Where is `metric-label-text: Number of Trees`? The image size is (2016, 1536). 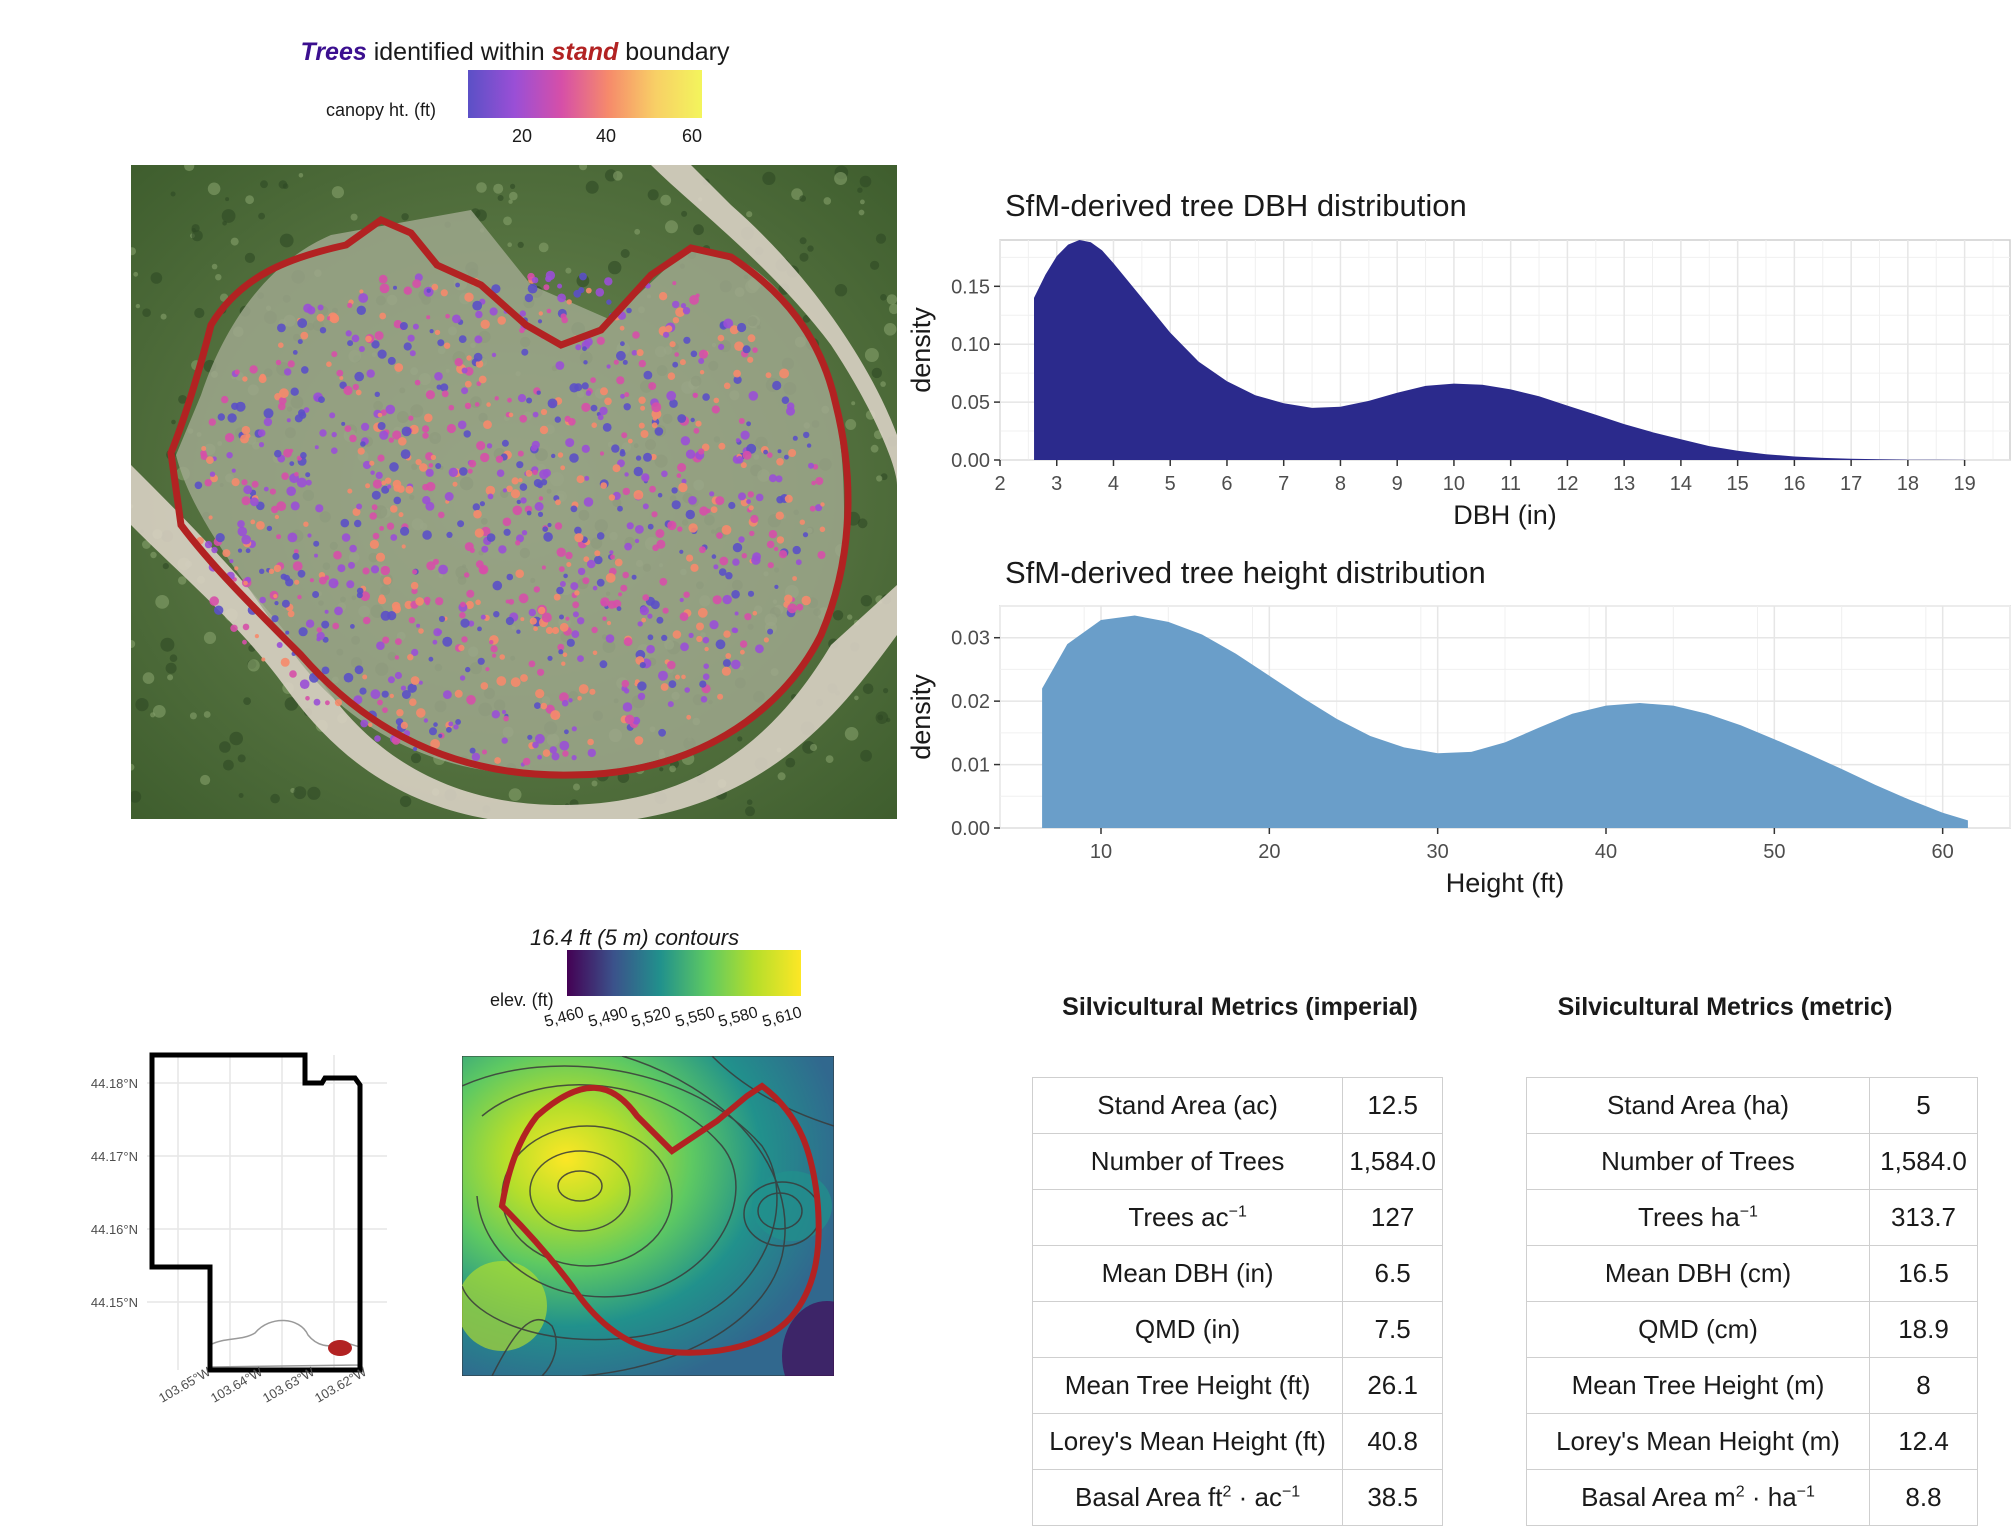 metric-label-text: Number of Trees is located at coordinates (1187, 1161).